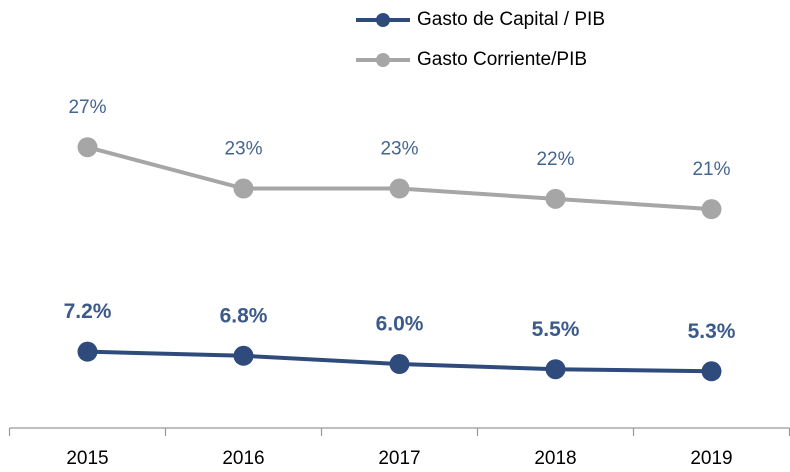 This screenshot has width=790, height=472. Describe the element at coordinates (244, 315) in the screenshot. I see `data-label: 6.8%` at that location.